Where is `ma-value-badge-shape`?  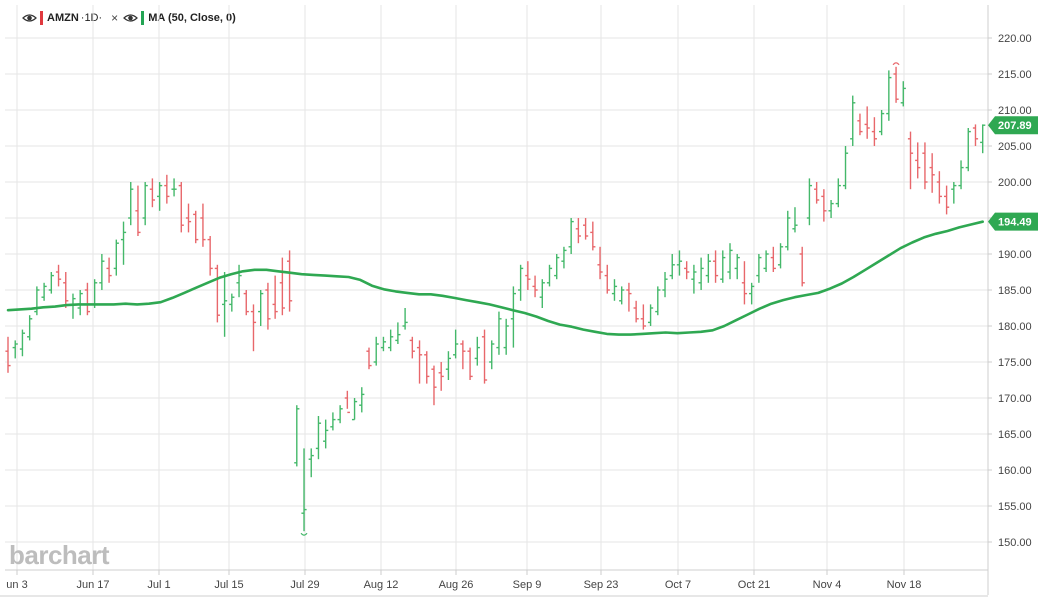
ma-value-badge-shape is located at coordinates (1013, 221).